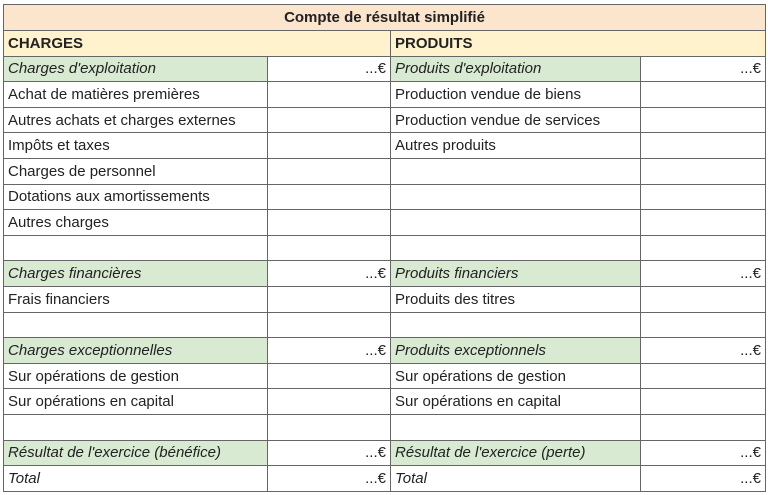 This screenshot has height=495, width=768. Describe the element at coordinates (135, 376) in the screenshot. I see `charge-label-cell: Sur opérations de gestion` at that location.